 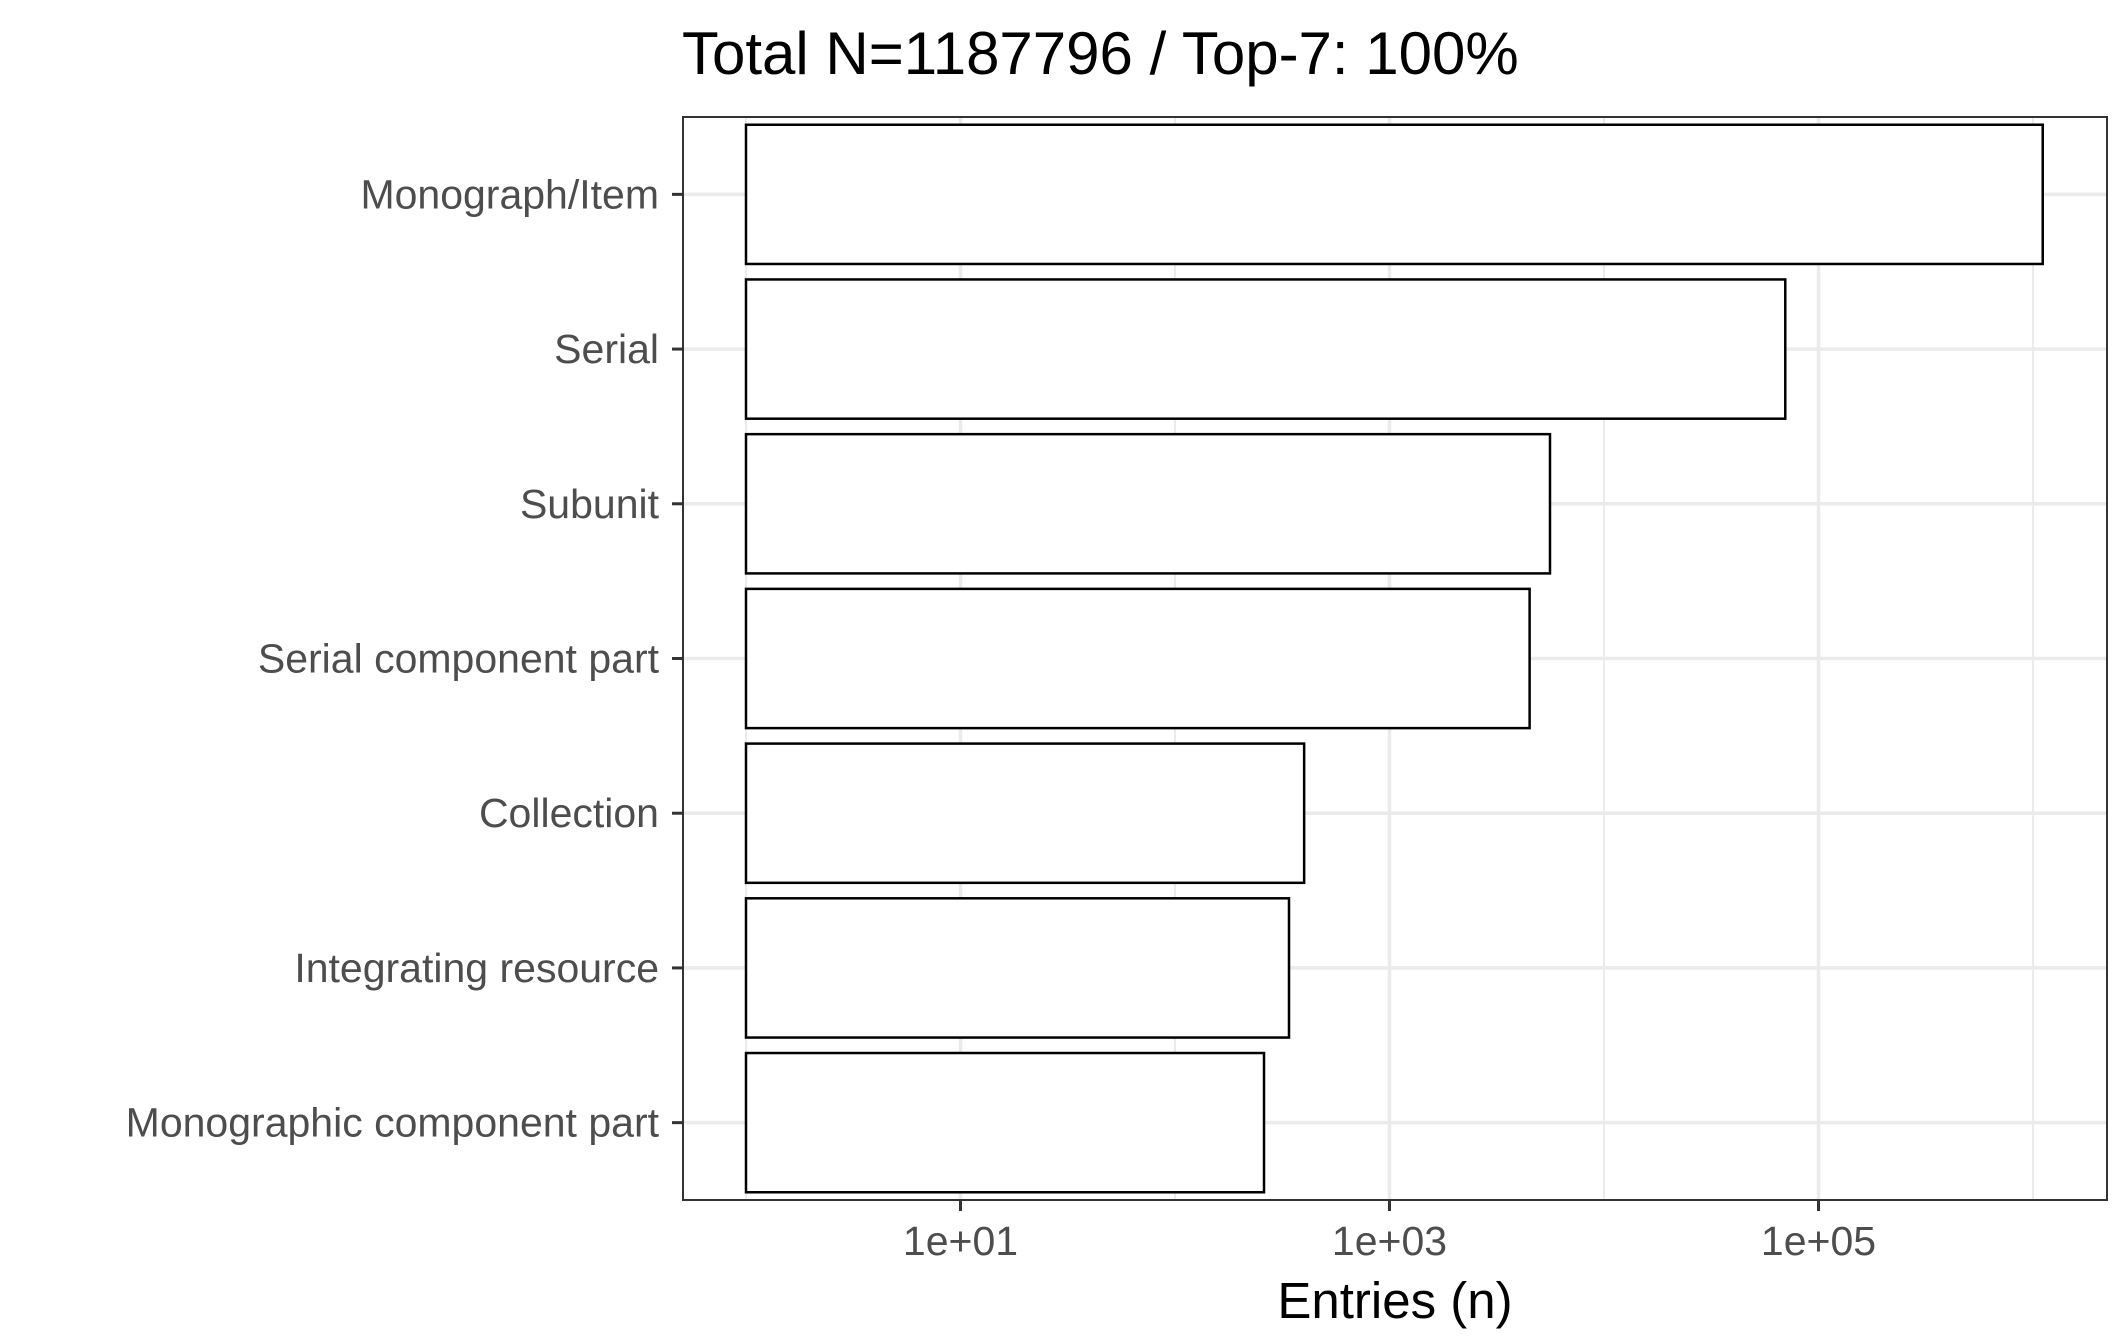 What do you see at coordinates (1137, 658) in the screenshot?
I see `bar-serial-component-part` at bounding box center [1137, 658].